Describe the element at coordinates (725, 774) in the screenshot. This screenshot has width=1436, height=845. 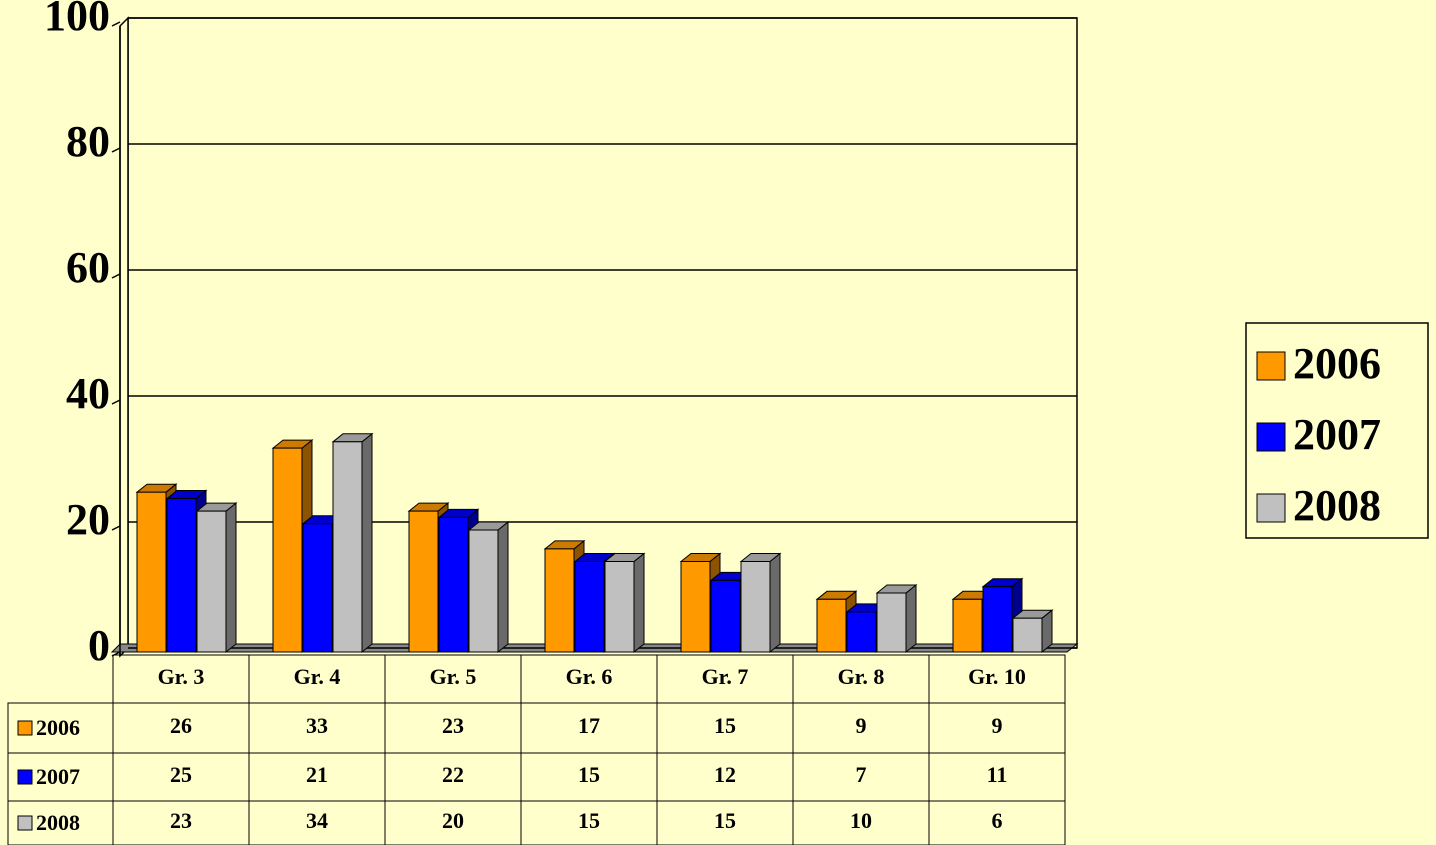
I see `table-value: 12` at that location.